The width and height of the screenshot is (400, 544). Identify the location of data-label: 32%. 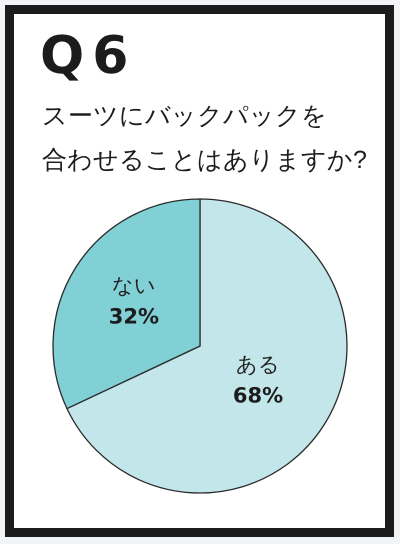
(134, 316).